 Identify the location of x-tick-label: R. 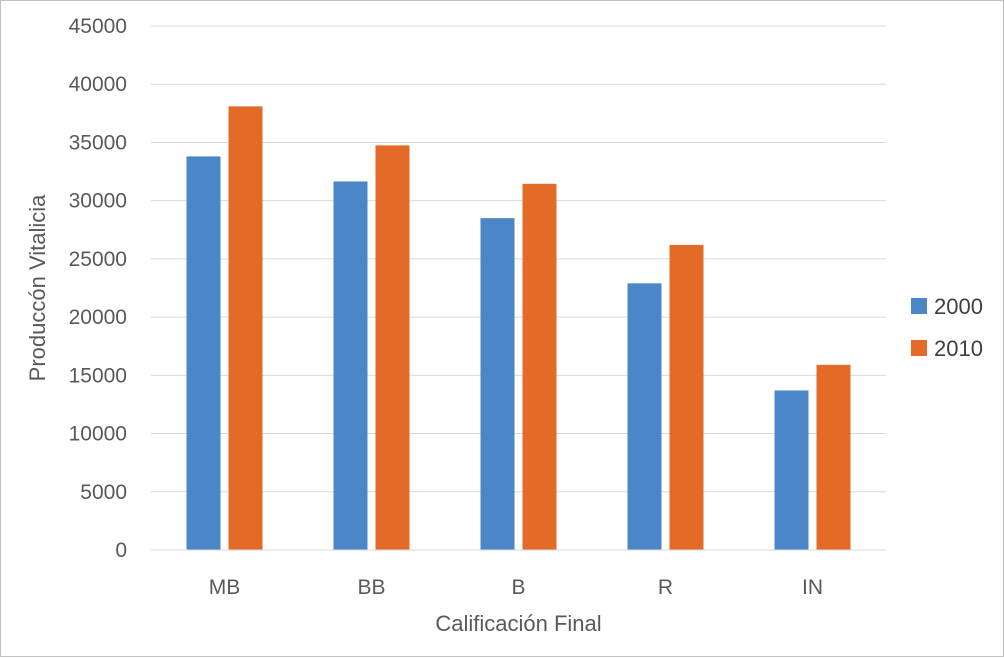
(665, 587).